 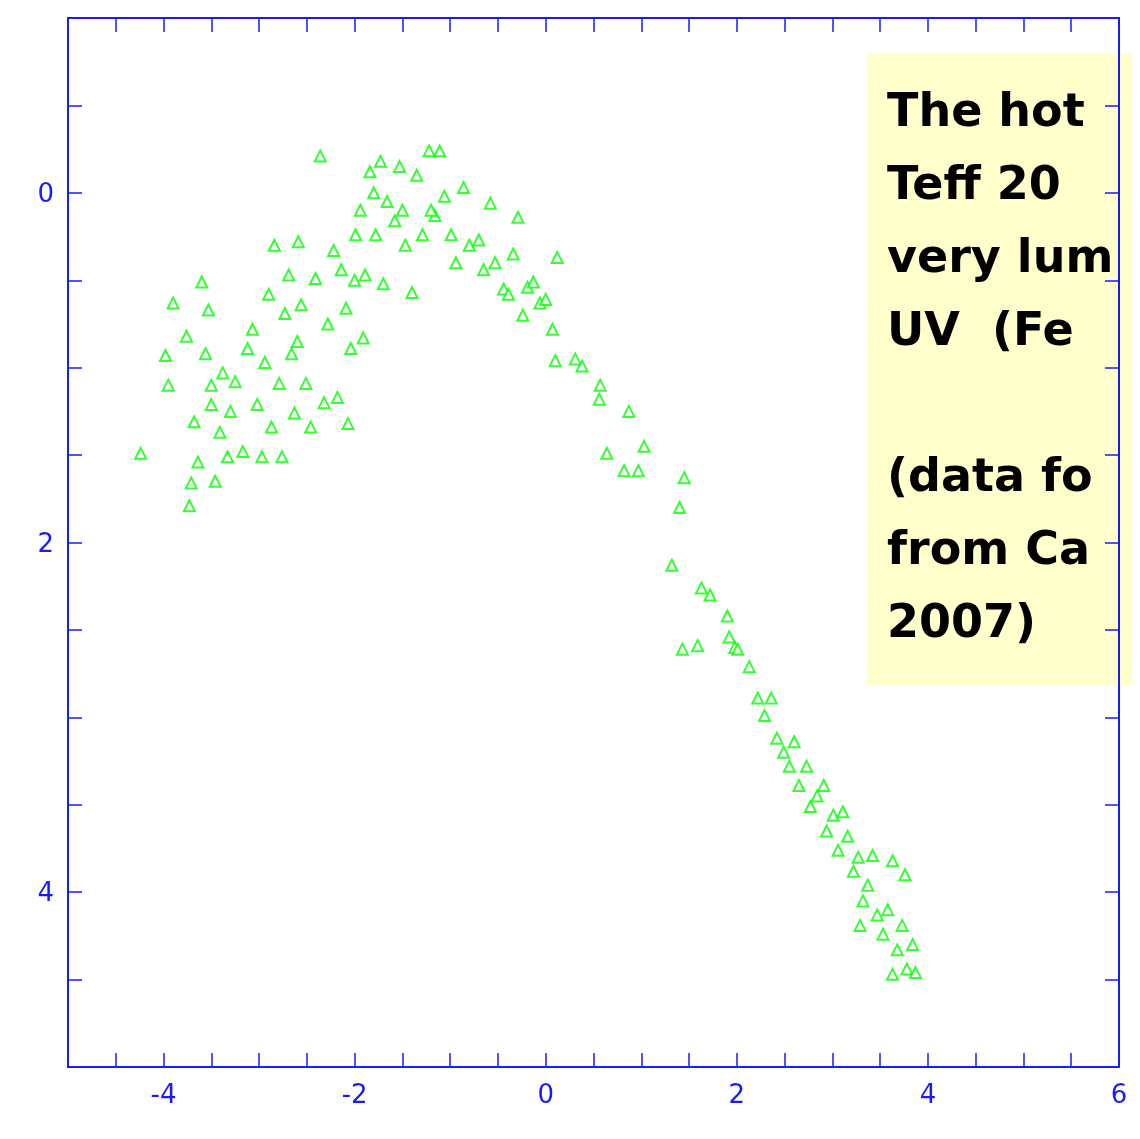 What do you see at coordinates (45, 542) in the screenshot?
I see `y-tick-label: 2` at bounding box center [45, 542].